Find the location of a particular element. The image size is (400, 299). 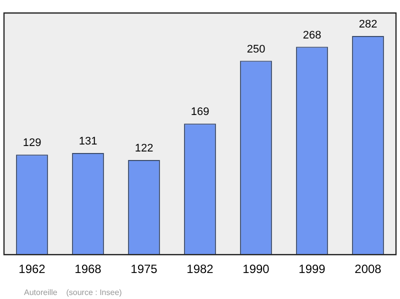

data-label: 122 is located at coordinates (144, 148).